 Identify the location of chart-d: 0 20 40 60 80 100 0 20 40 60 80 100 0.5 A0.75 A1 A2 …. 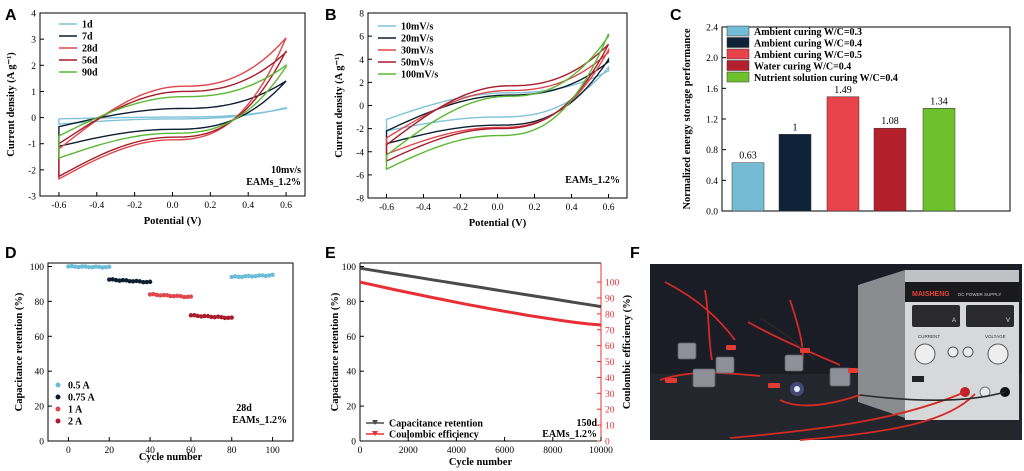
(154, 362).